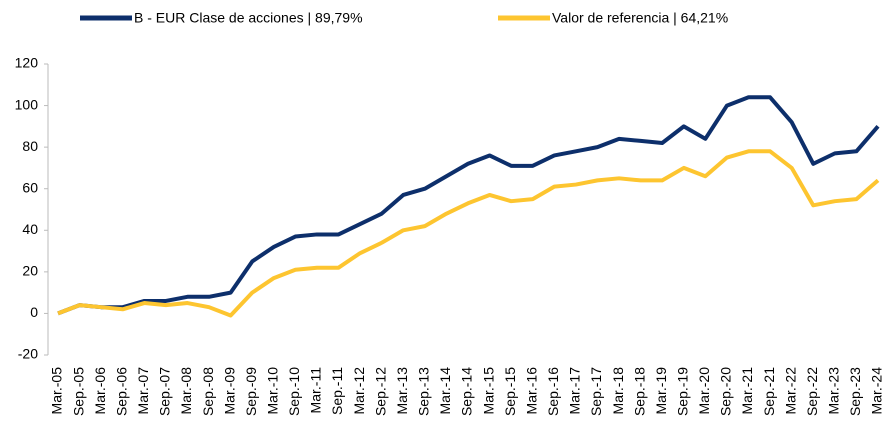  Describe the element at coordinates (769, 391) in the screenshot. I see `x-tick-label: Sep.-21` at that location.